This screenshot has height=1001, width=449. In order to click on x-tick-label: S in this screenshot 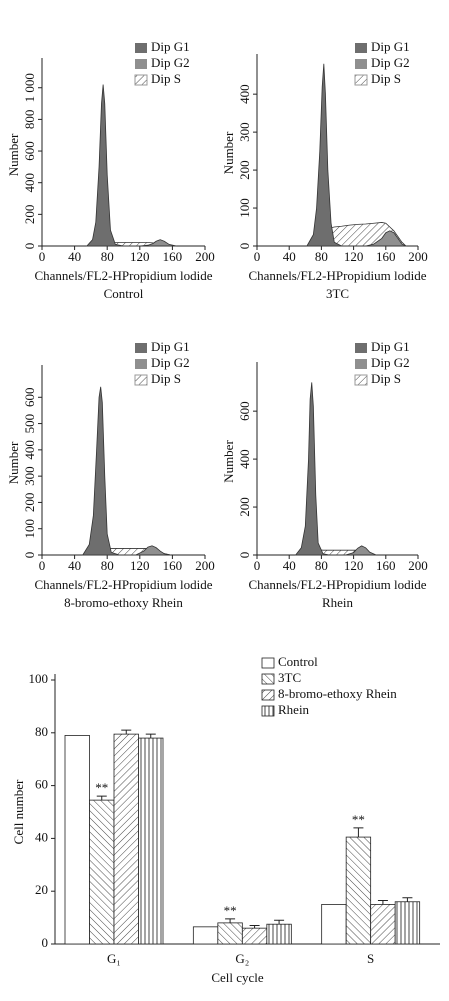, I will do `click(370, 958)`.